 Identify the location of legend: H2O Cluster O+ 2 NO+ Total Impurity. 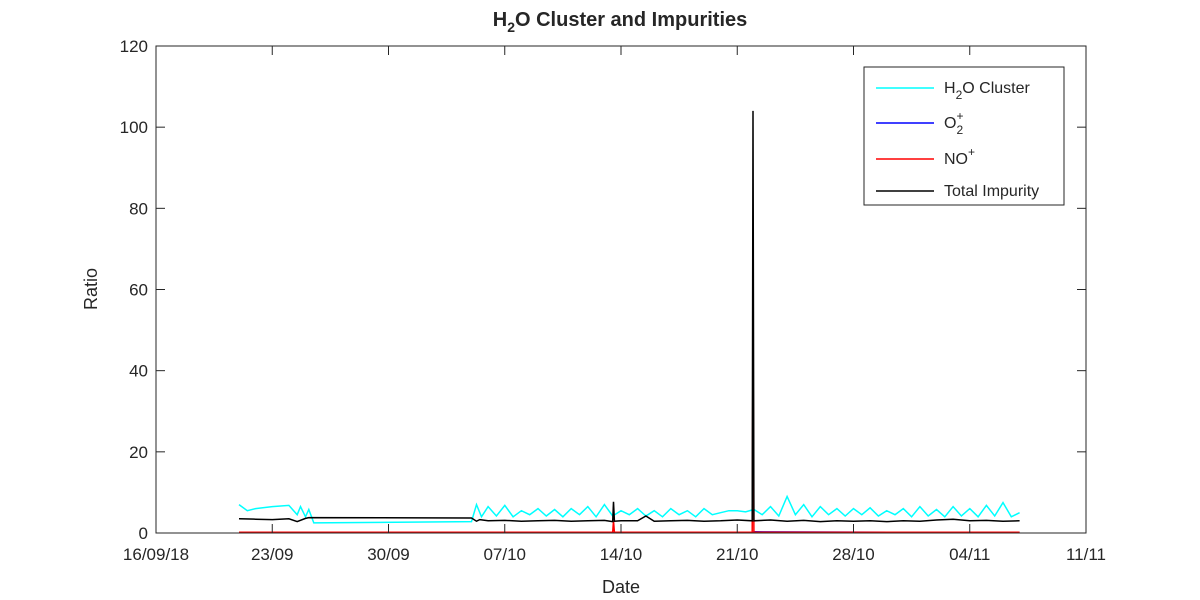
(964, 136).